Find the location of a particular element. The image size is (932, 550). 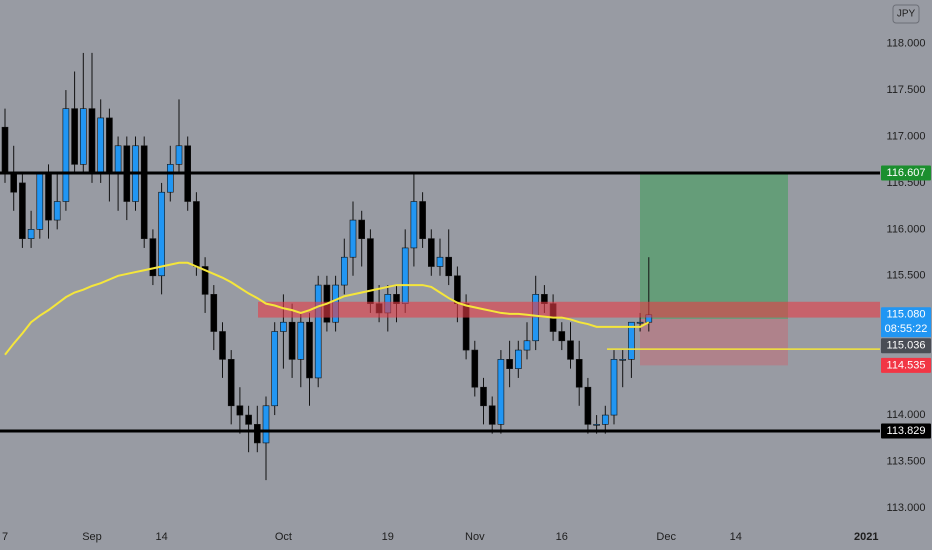

price-label: 113.829 is located at coordinates (906, 431).